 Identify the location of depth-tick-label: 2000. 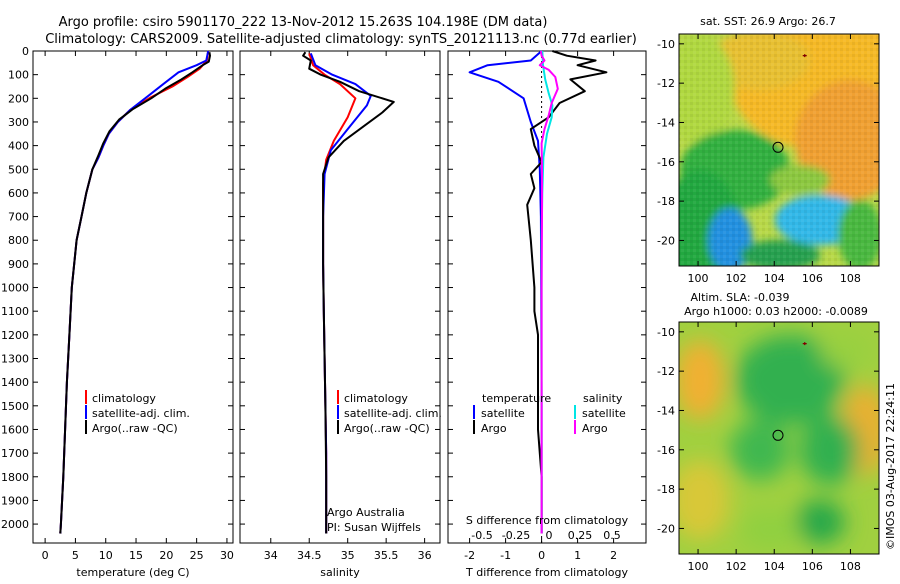
(15, 524).